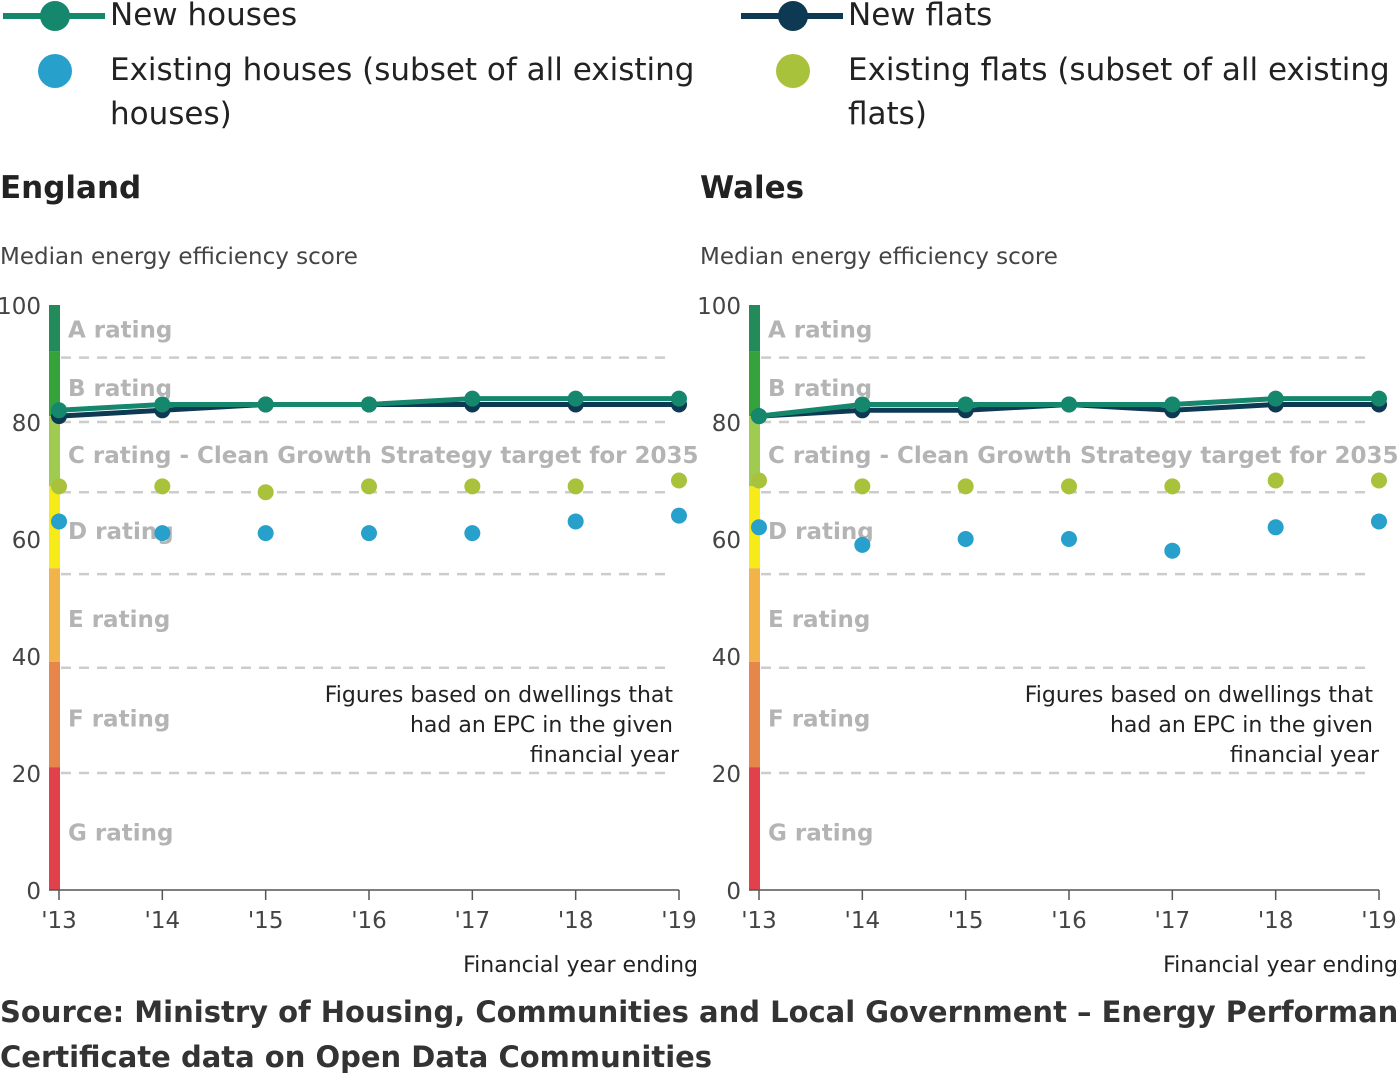  Describe the element at coordinates (1119, 70) in the screenshot. I see `legend-label: Existing flats (subset of all existing` at that location.